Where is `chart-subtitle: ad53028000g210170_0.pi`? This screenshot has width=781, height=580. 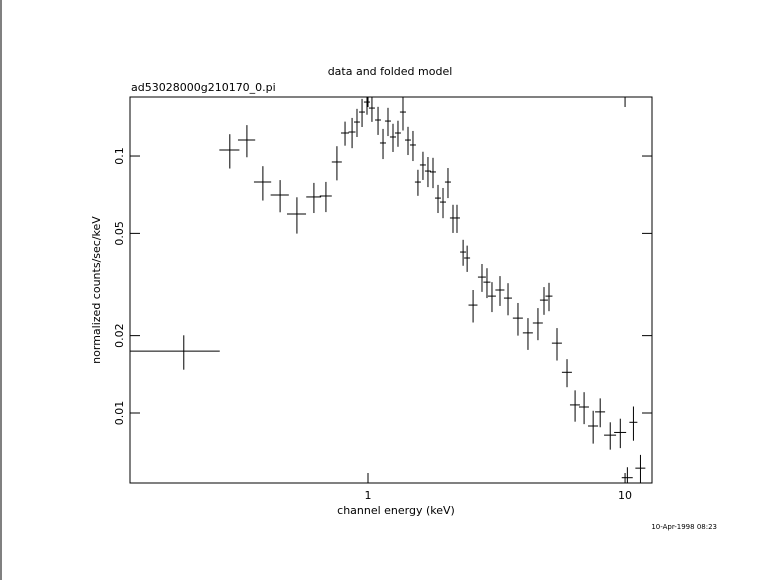
chart-subtitle: ad53028000g210170_0.pi is located at coordinates (203, 87).